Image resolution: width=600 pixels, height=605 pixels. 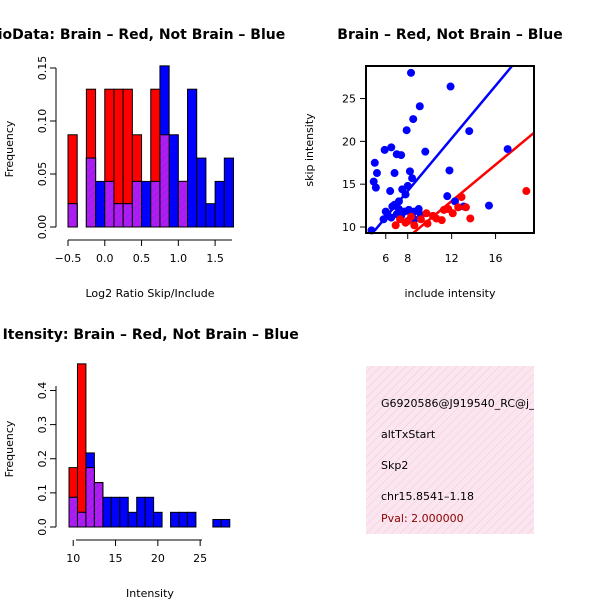 What do you see at coordinates (150, 593) in the screenshot?
I see `intensity-x-axis-label: Intensity` at bounding box center [150, 593].